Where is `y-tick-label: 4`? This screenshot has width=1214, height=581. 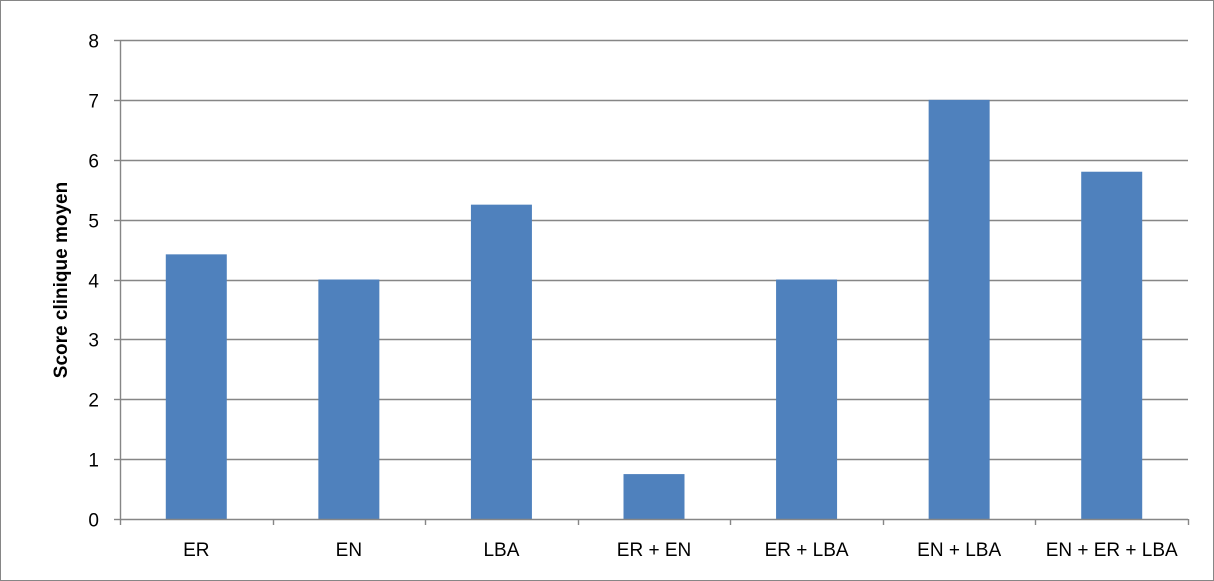
y-tick-label: 4 is located at coordinates (93, 282).